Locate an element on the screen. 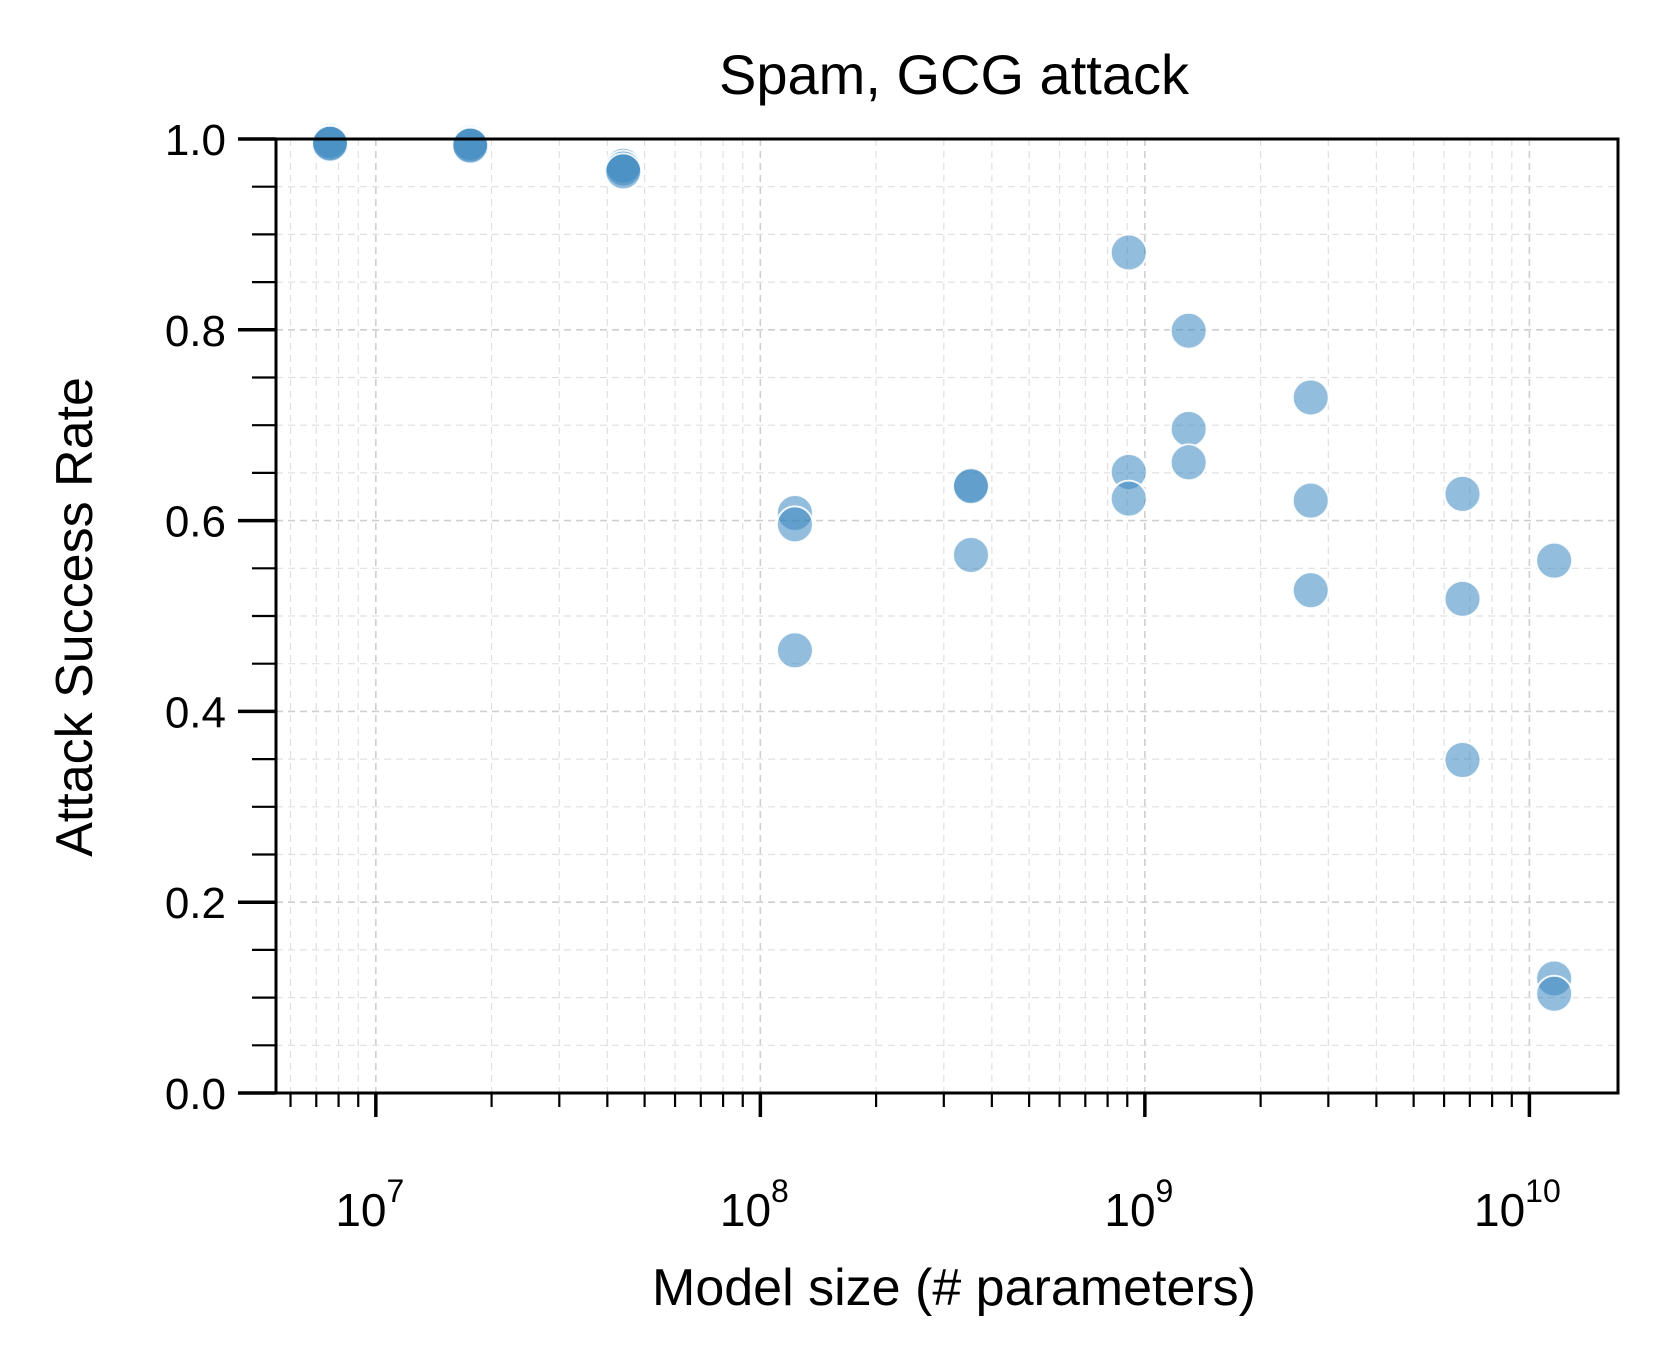 The height and width of the screenshot is (1367, 1658). chart-title: Spam, GCG attack is located at coordinates (954, 74).